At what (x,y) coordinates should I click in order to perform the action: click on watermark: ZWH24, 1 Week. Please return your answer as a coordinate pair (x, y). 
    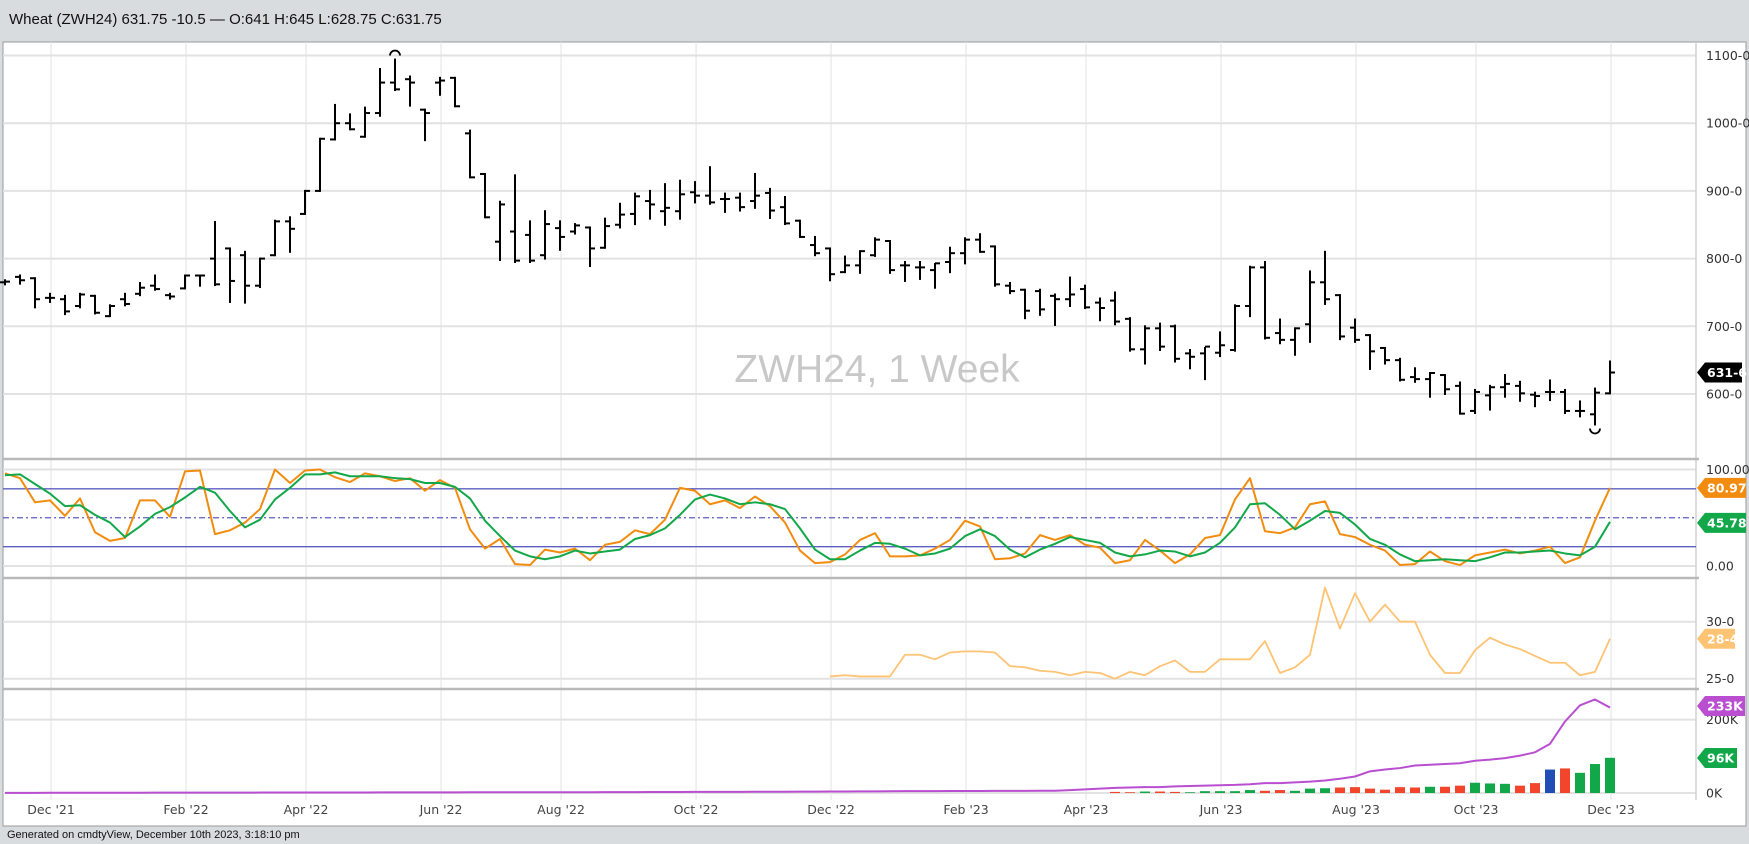
    Looking at the image, I should click on (877, 369).